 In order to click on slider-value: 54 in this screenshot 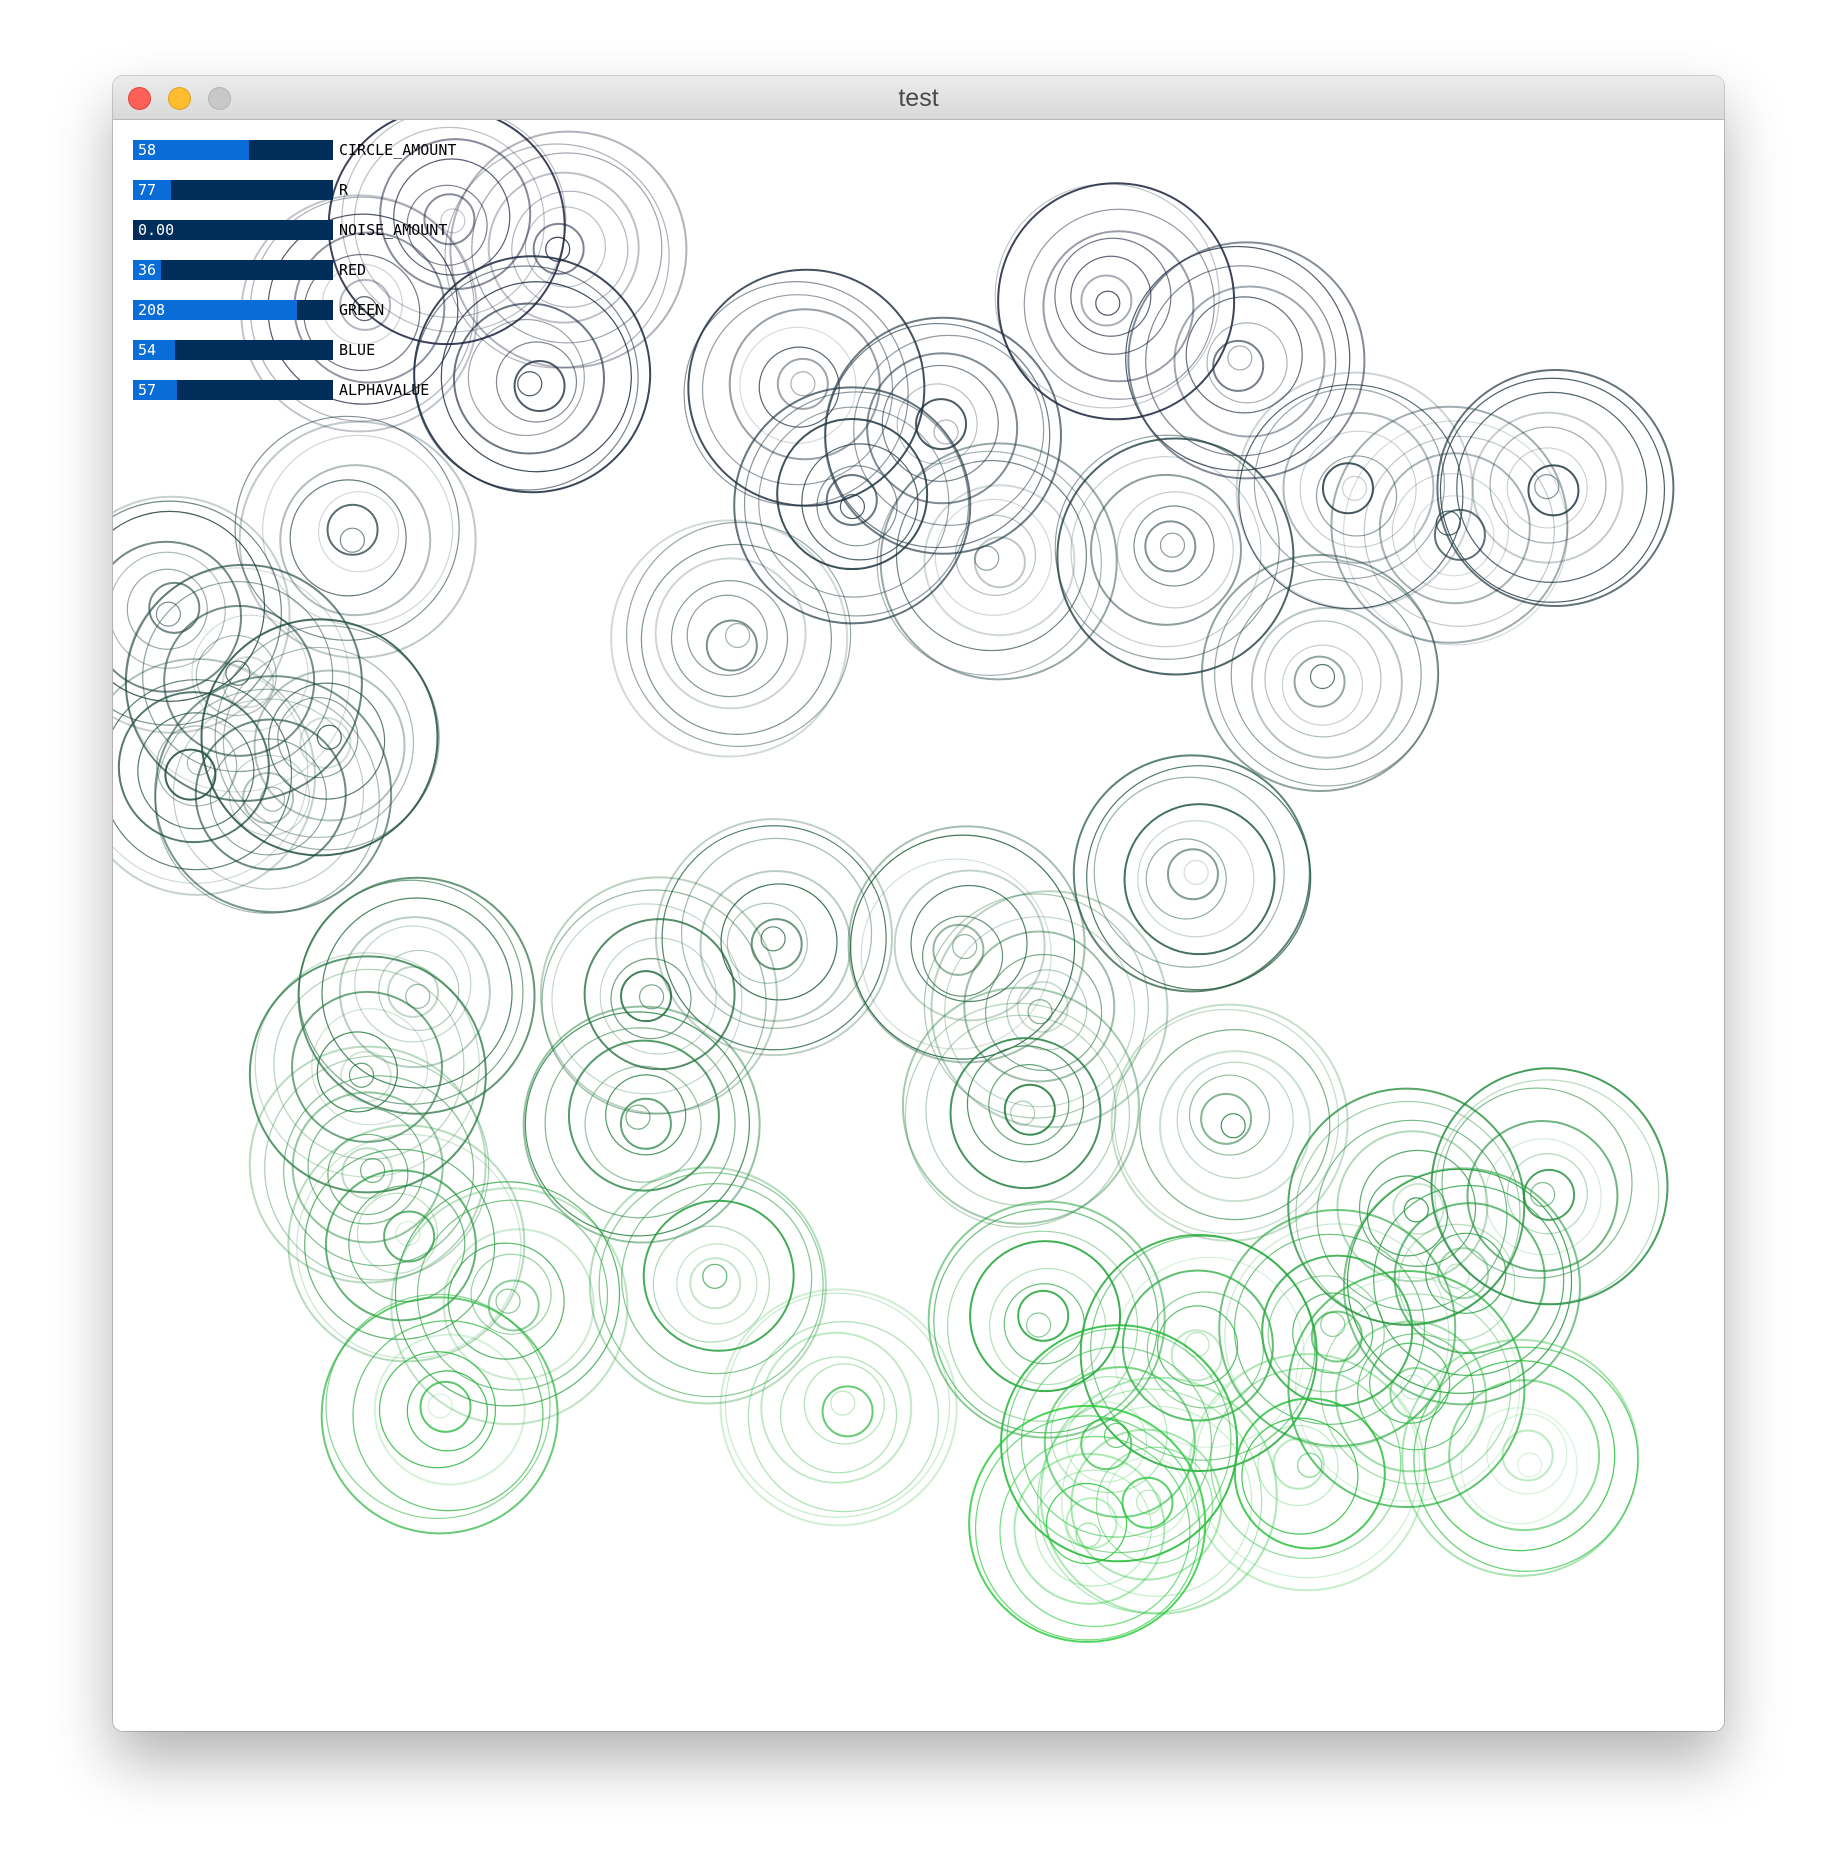, I will do `click(147, 350)`.